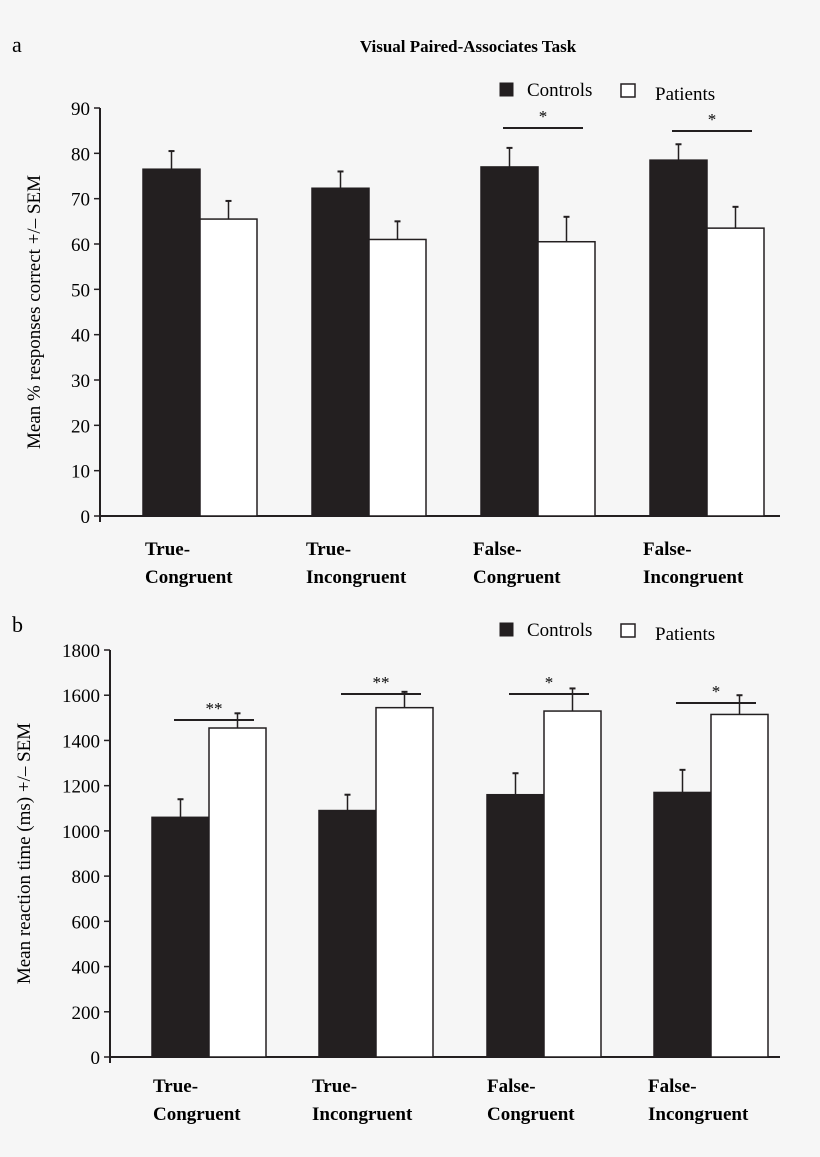 The width and height of the screenshot is (820, 1157). Describe the element at coordinates (24, 853) in the screenshot. I see `y-axis-label: Mean reaction time (ms) +/– SEM` at that location.